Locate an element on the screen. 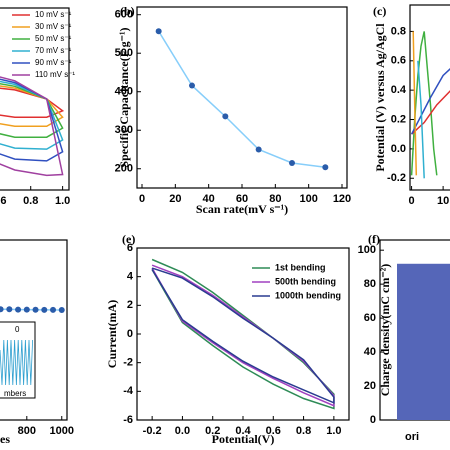 This screenshot has width=450, height=450. x-tick-label: 10 is located at coordinates (443, 201).